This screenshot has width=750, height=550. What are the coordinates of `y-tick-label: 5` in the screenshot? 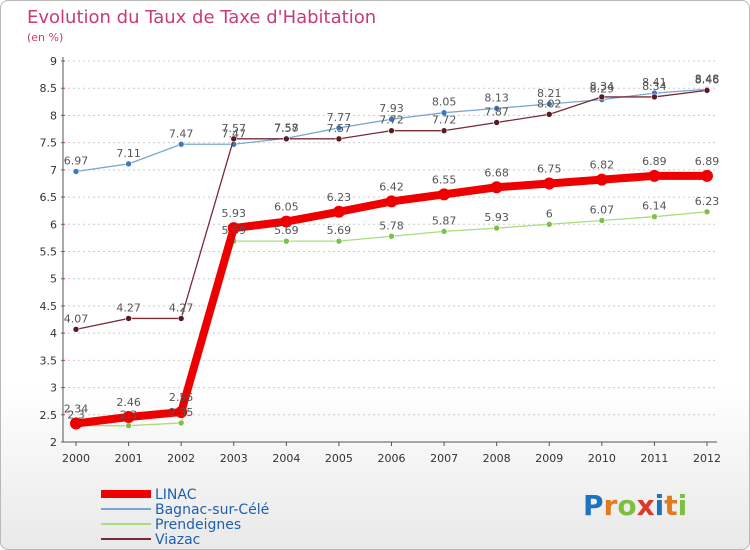 It's located at (53, 279).